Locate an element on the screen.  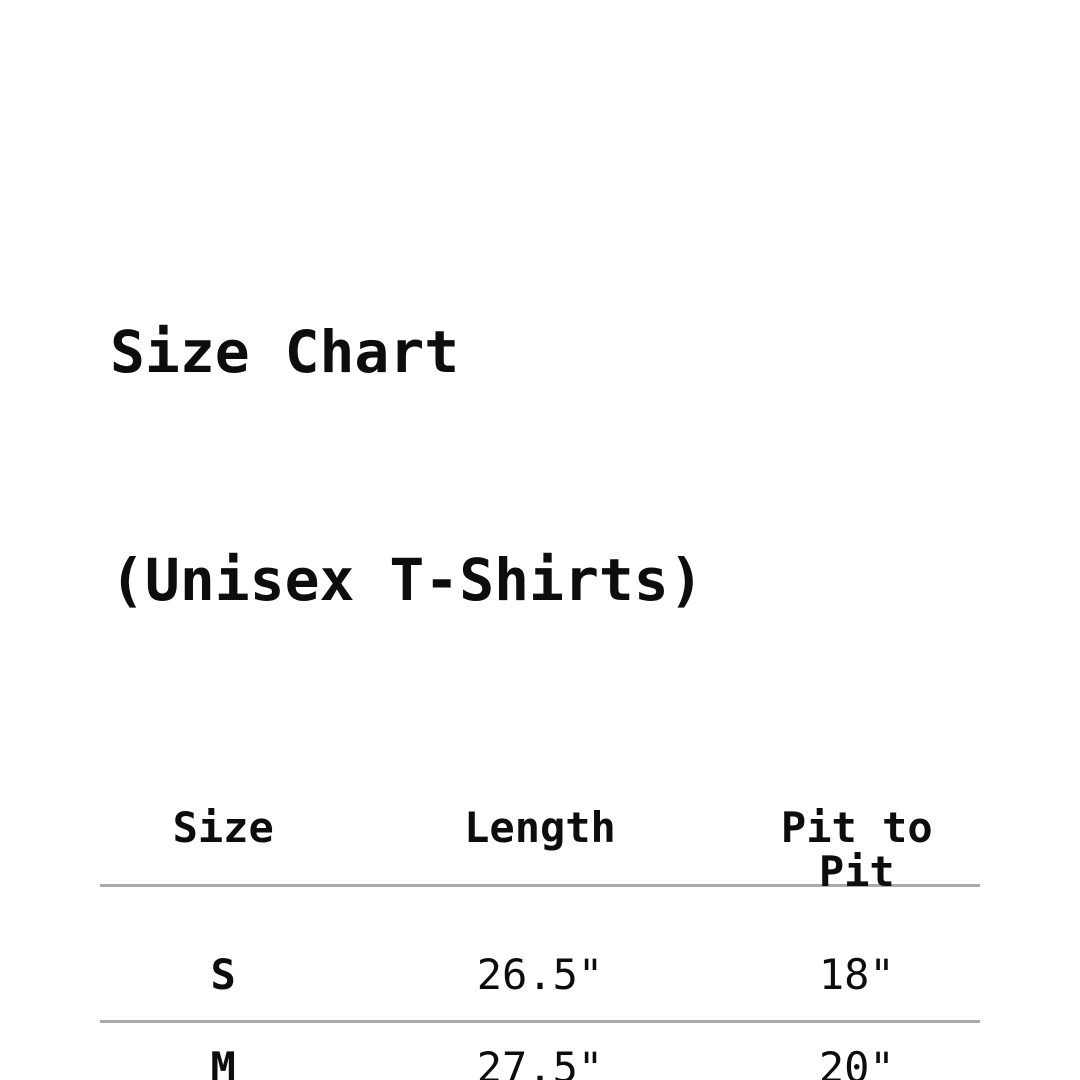
cell-m-pit: 20" is located at coordinates (856, 1061).